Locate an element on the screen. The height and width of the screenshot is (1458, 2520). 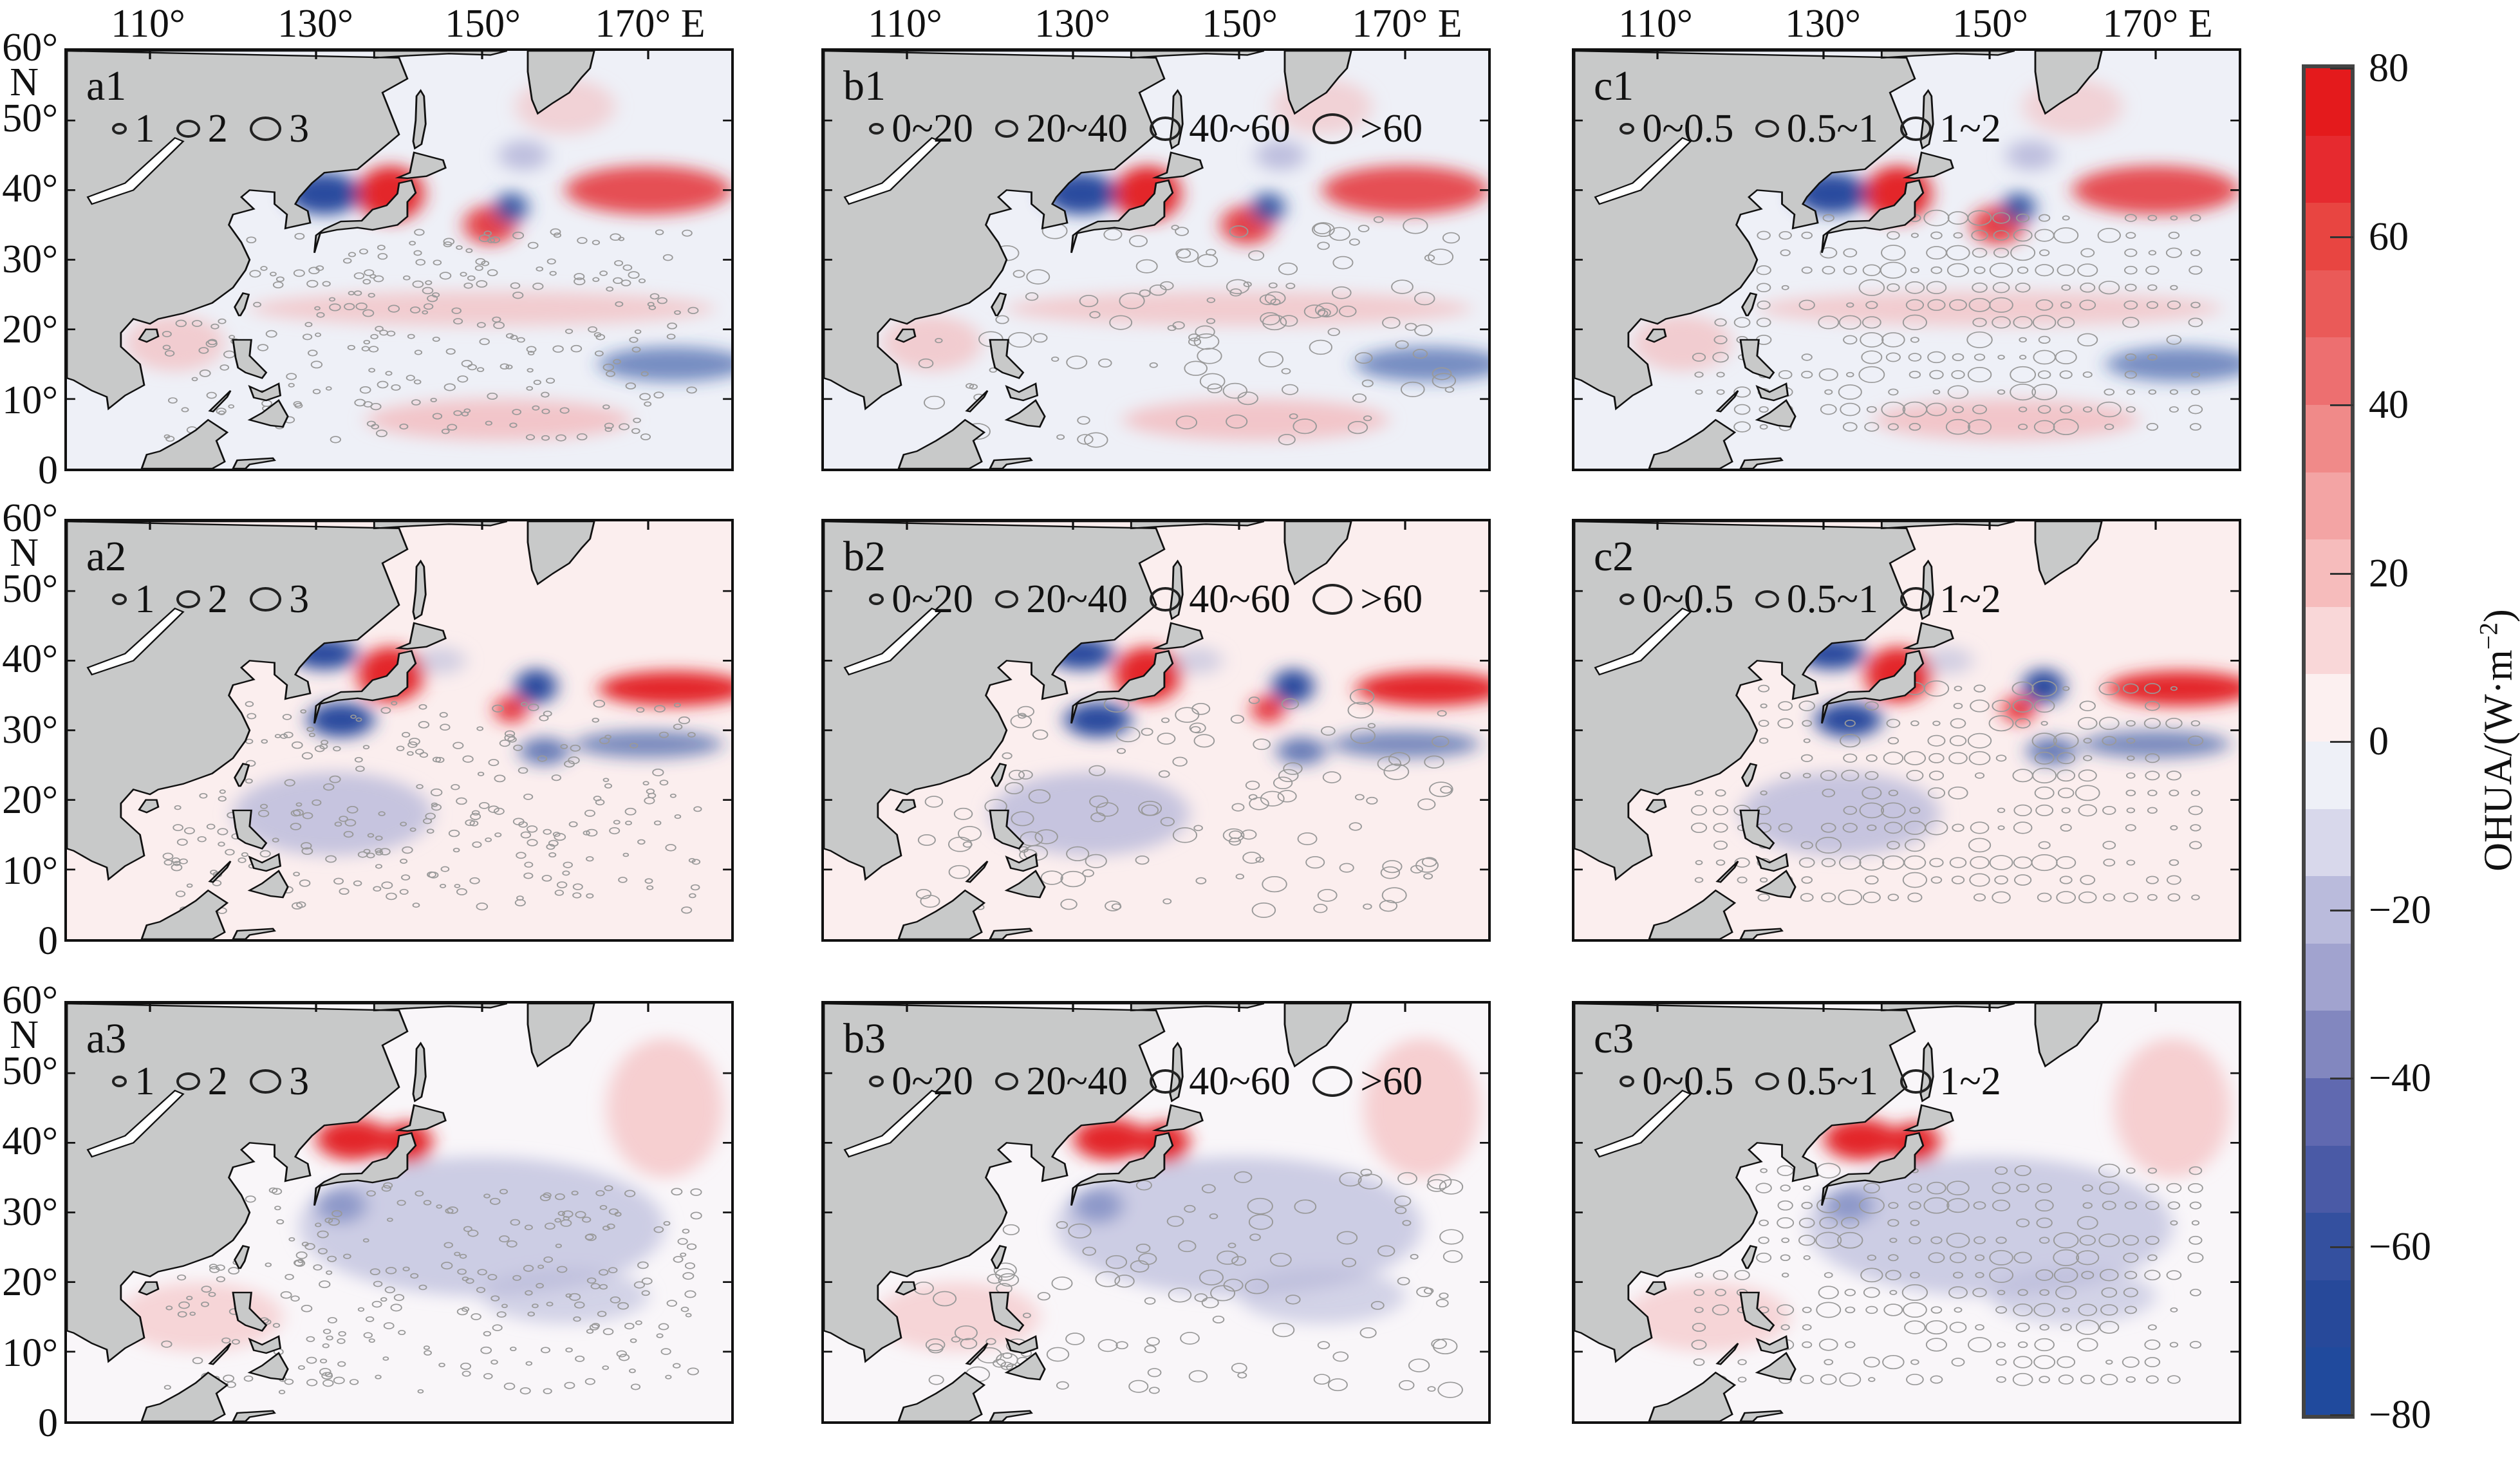
legend-item: 0~0.5 is located at coordinates (1676, 1081).